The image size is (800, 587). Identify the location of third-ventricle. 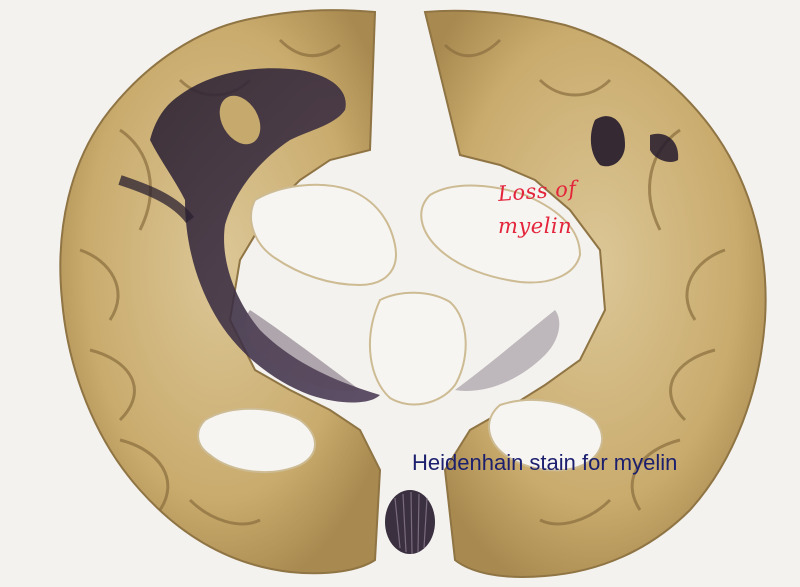
(418, 348).